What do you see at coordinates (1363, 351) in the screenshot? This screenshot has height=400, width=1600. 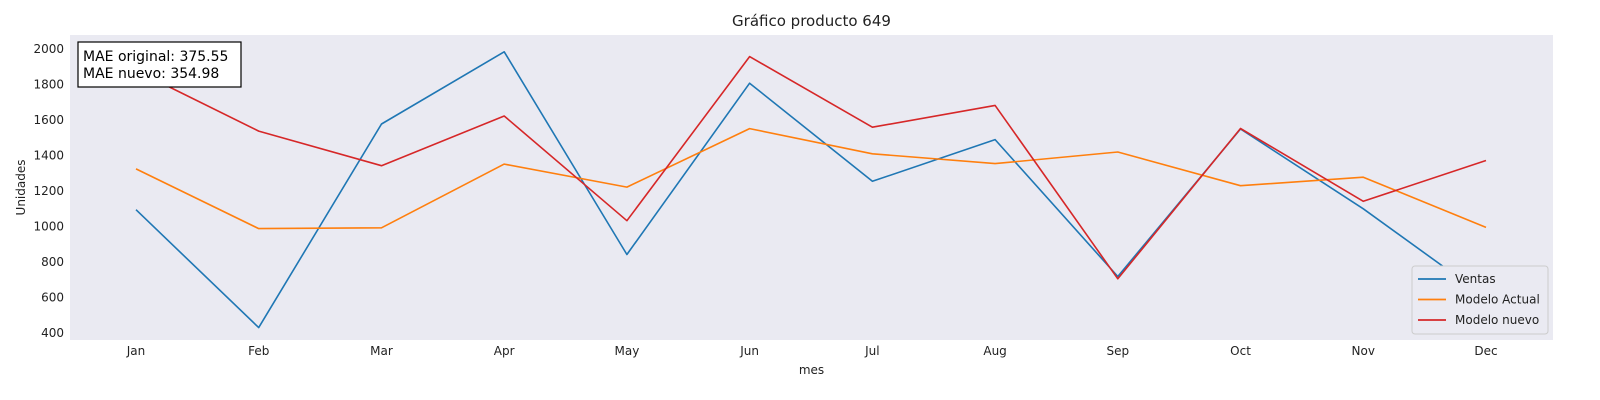 I see `x-tick-label: Nov` at bounding box center [1363, 351].